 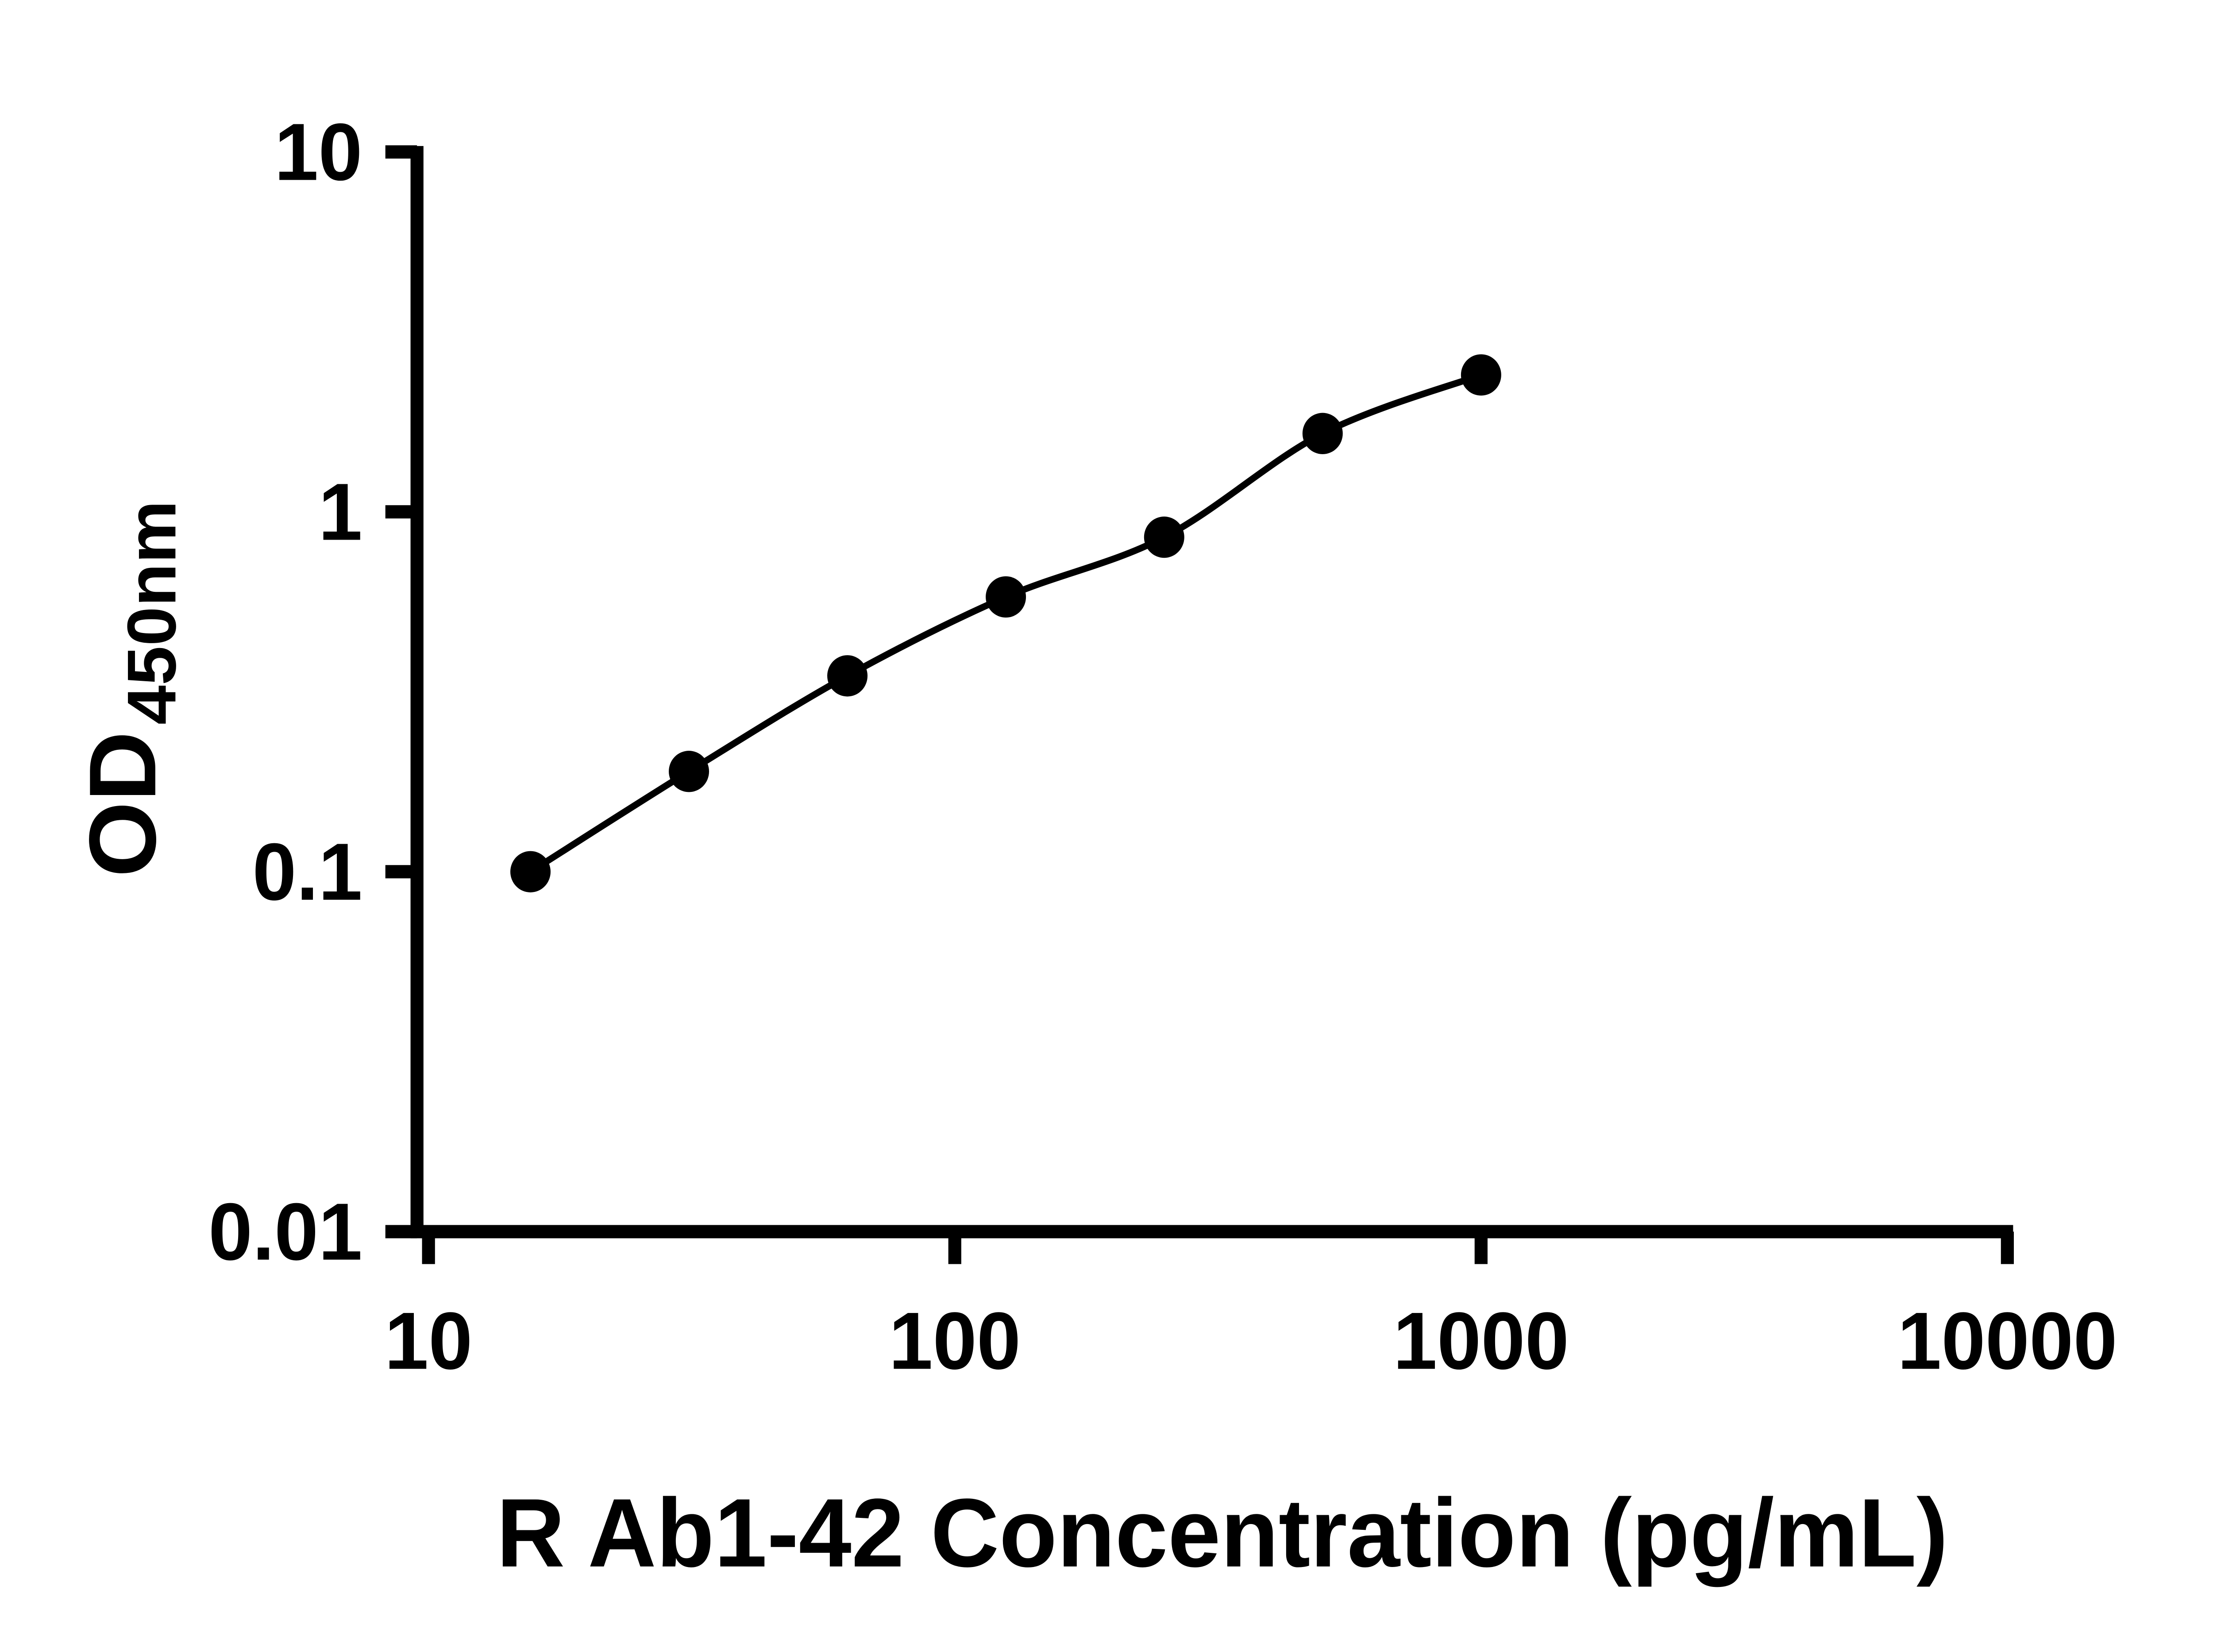 What do you see at coordinates (318, 152) in the screenshot?
I see `y-tick-label: 10` at bounding box center [318, 152].